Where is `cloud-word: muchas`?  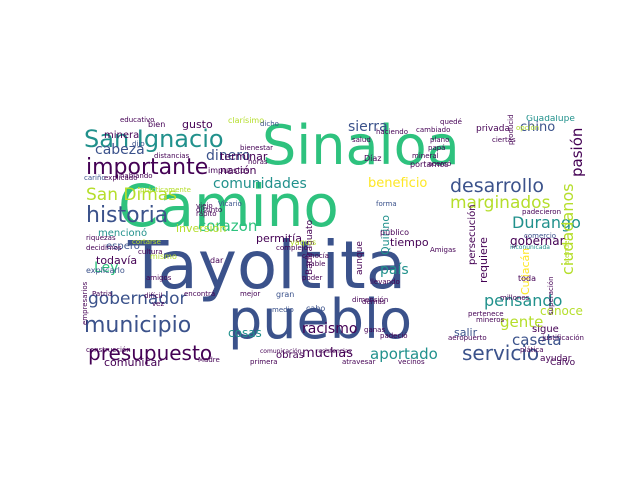
cloud-word: muchas is located at coordinates (328, 353).